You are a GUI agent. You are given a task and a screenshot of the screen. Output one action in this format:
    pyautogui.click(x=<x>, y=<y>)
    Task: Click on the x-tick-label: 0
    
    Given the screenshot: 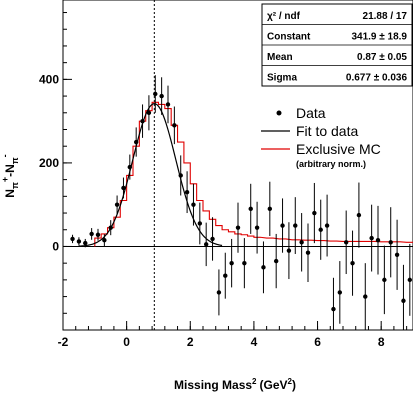 What is the action you would take?
    pyautogui.click(x=126, y=342)
    